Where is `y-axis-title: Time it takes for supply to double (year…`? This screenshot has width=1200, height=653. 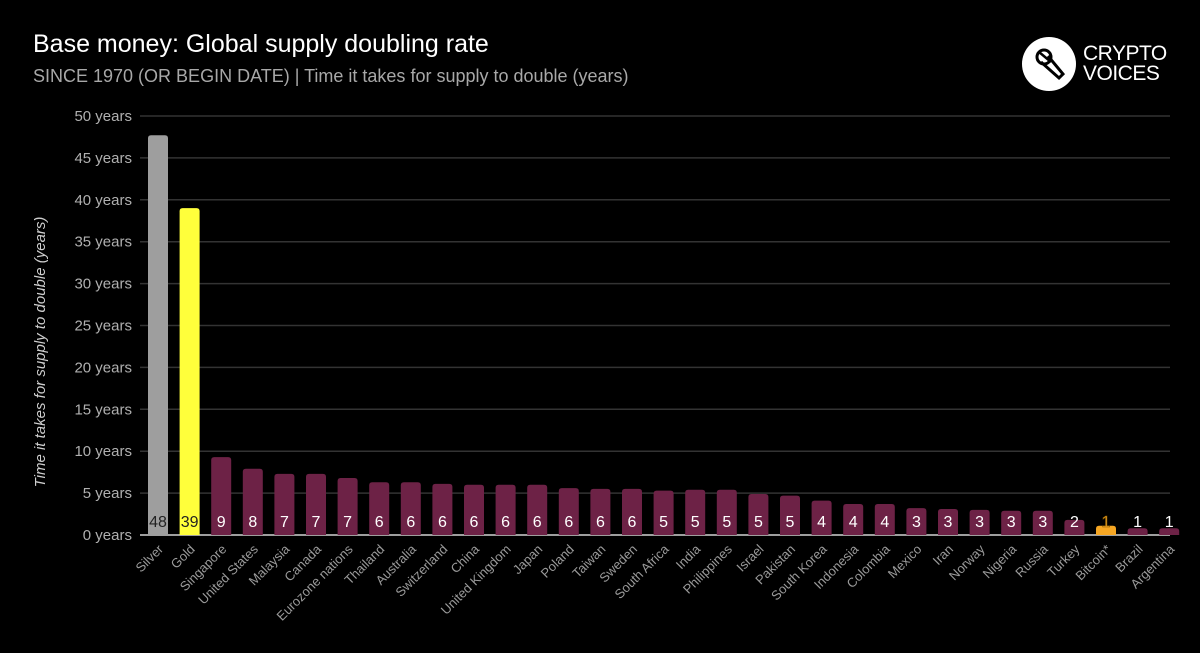 y-axis-title: Time it takes for supply to double (year… is located at coordinates (40, 352).